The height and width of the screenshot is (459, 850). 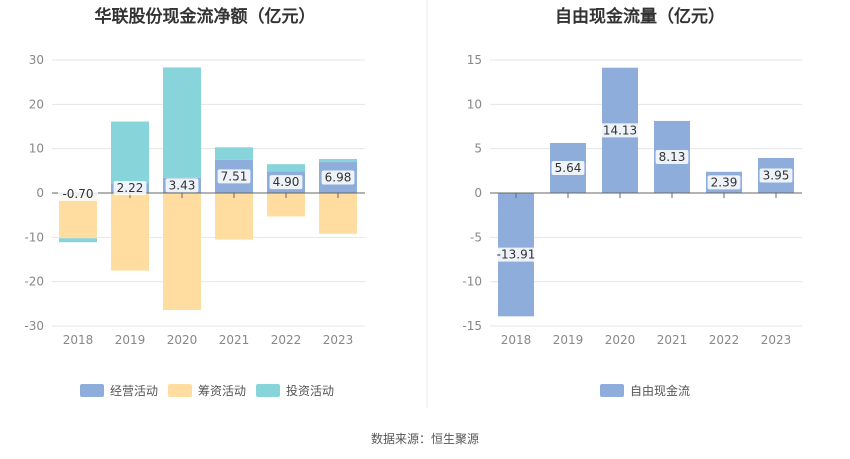 What do you see at coordinates (34, 282) in the screenshot?
I see `y-tick-label: -20` at bounding box center [34, 282].